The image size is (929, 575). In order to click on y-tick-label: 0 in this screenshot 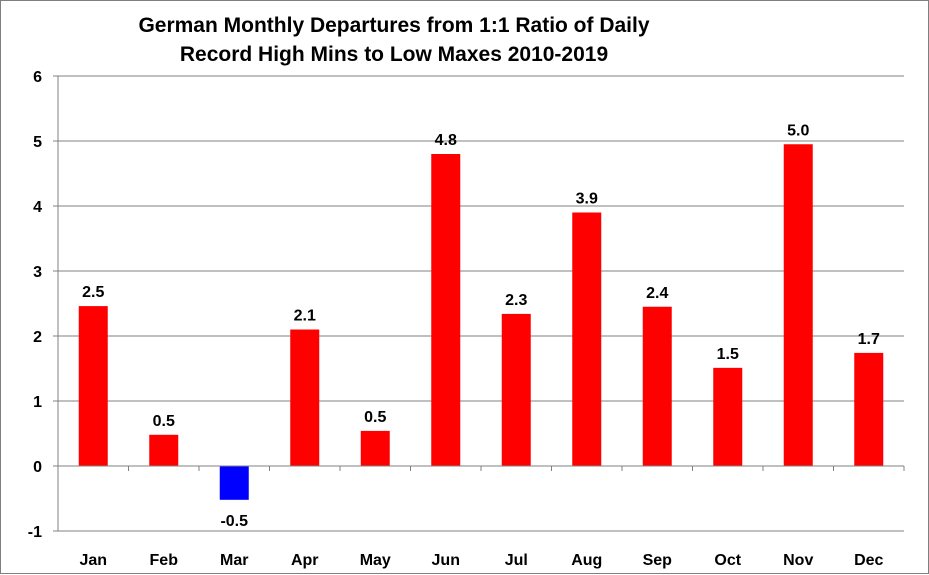, I will do `click(37, 467)`.